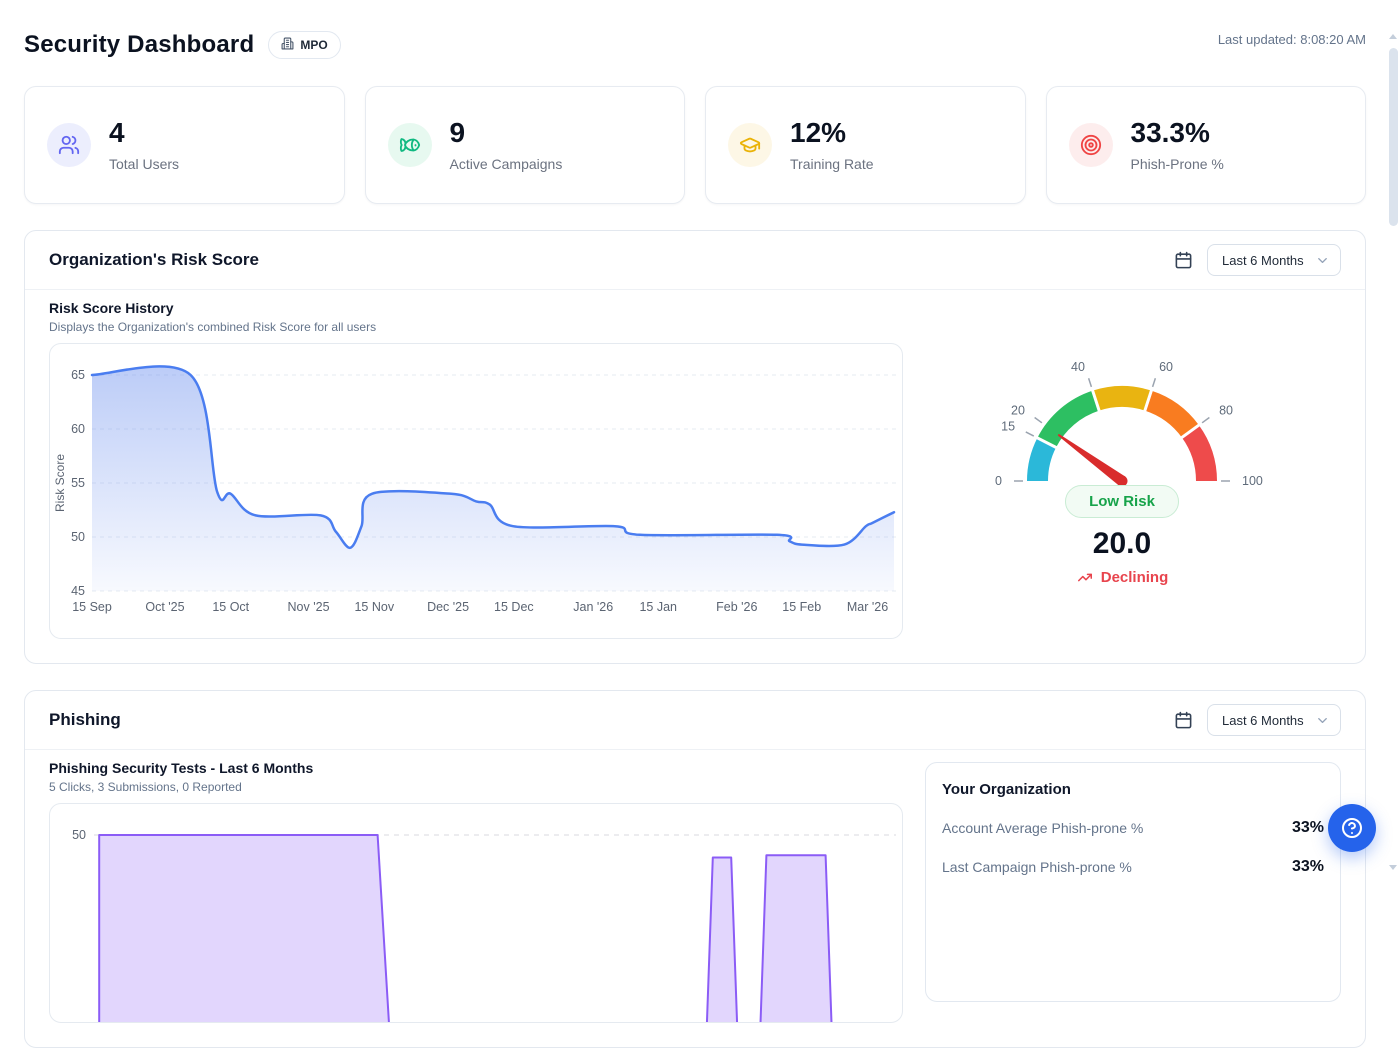  What do you see at coordinates (69, 145) in the screenshot?
I see `users-icon` at bounding box center [69, 145].